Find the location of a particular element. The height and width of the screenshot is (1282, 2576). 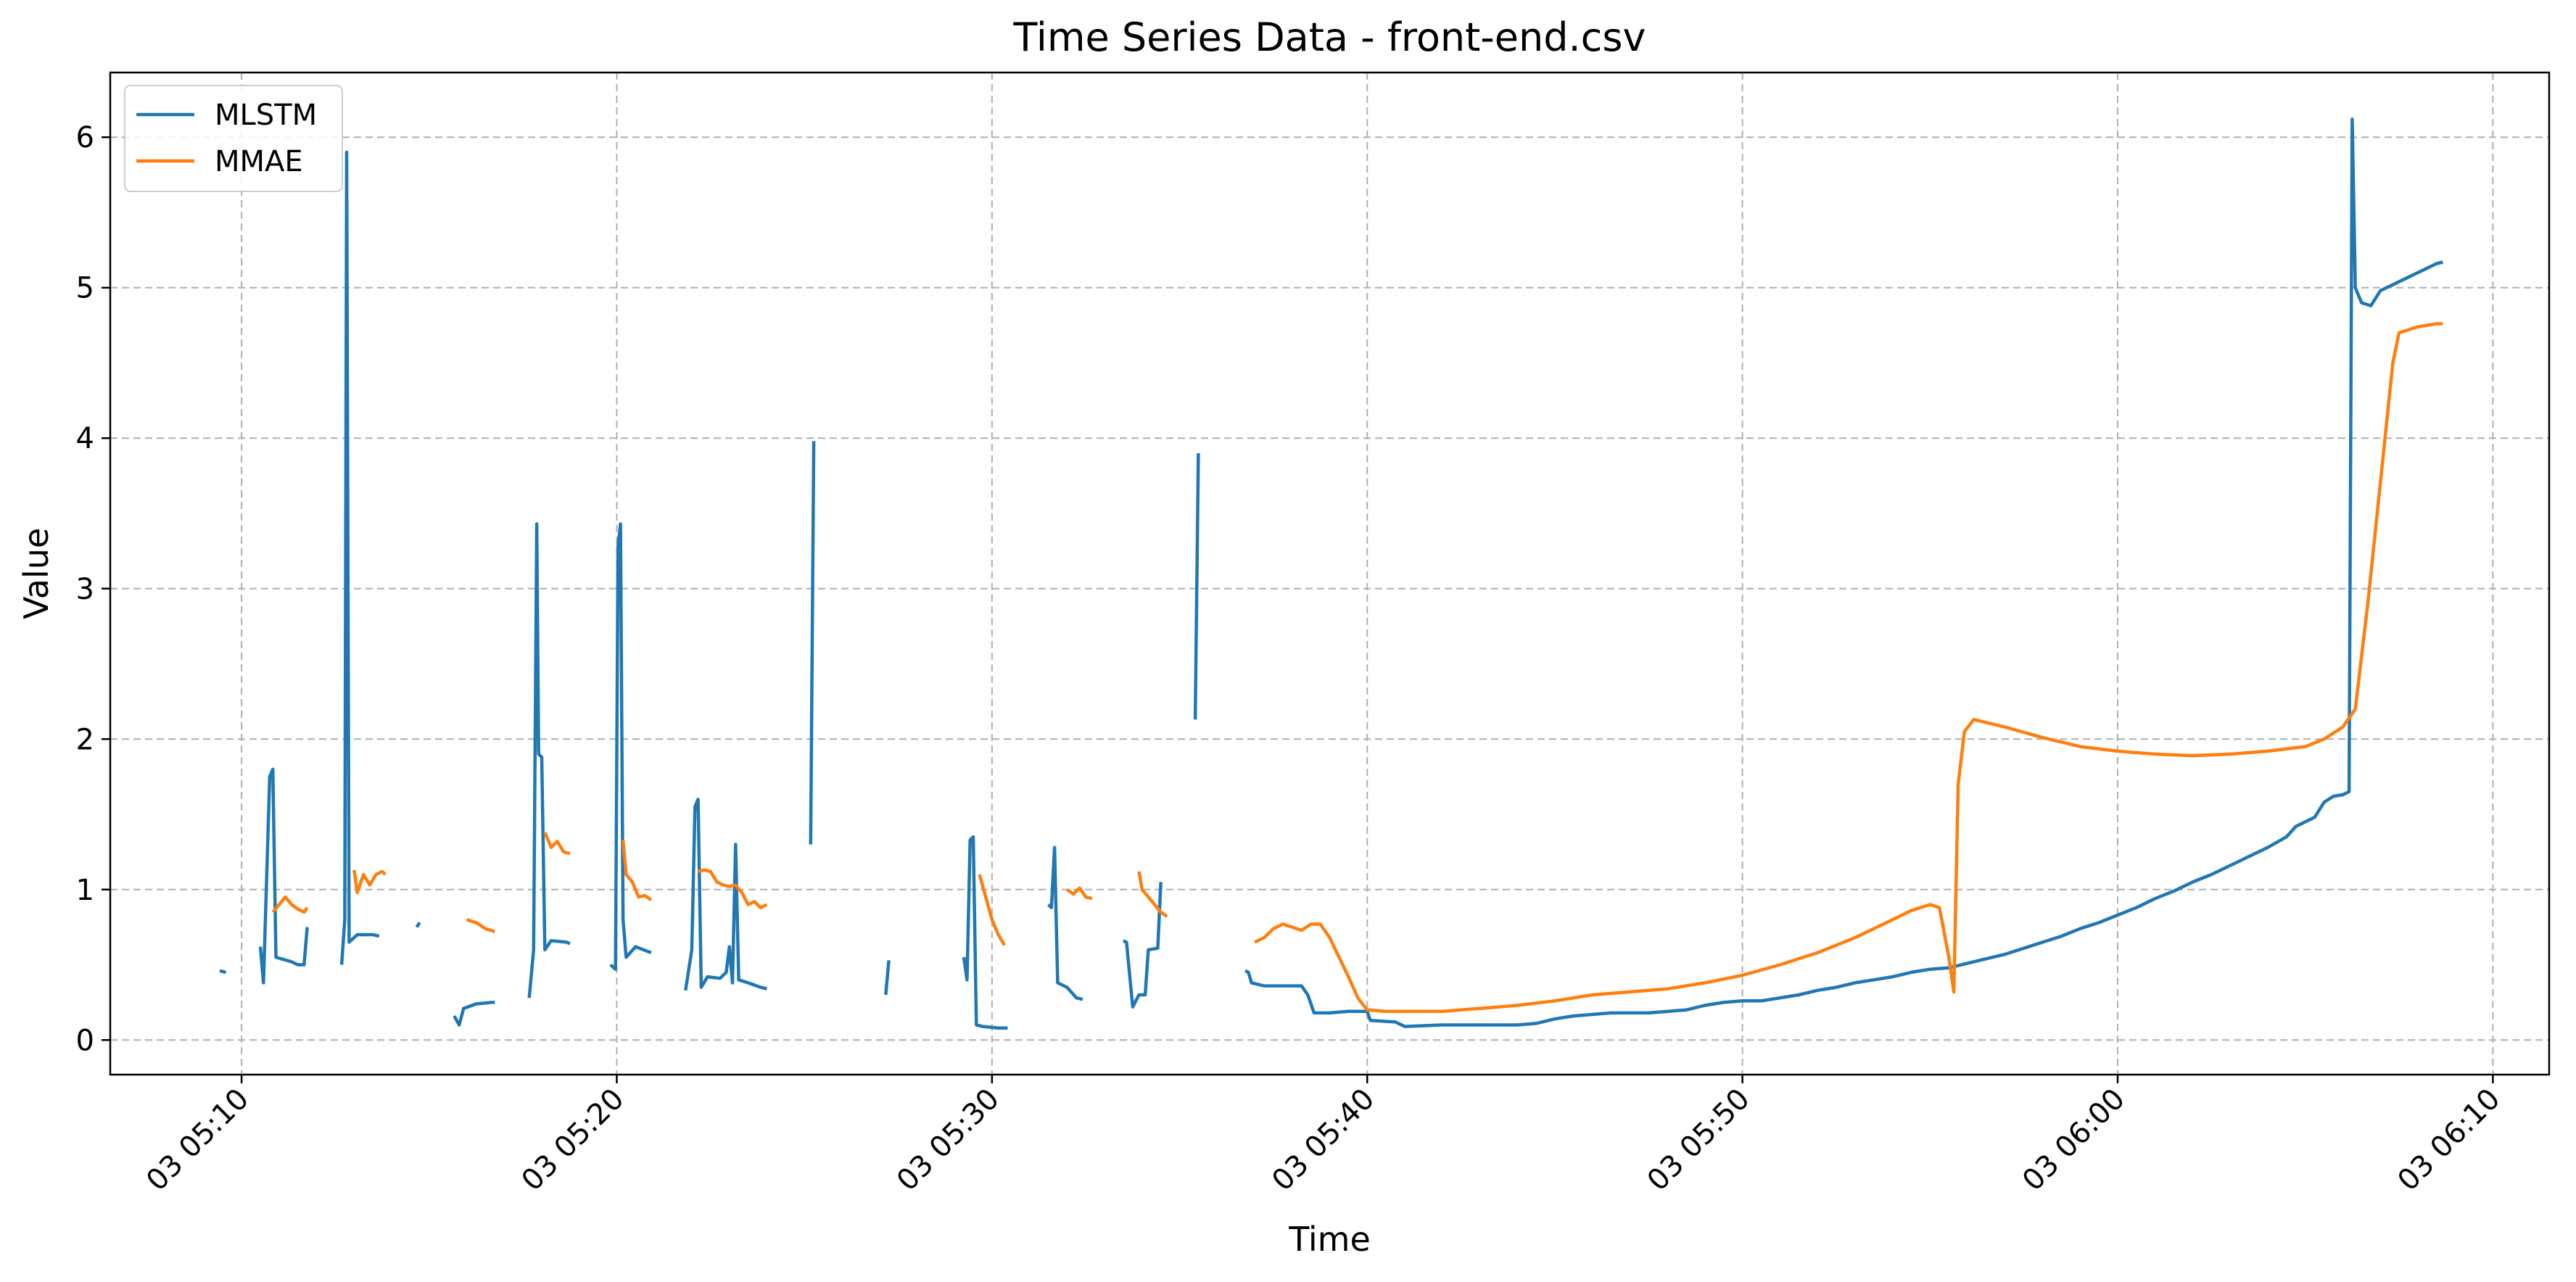

legend: MLSTM MMAE is located at coordinates (233, 138).